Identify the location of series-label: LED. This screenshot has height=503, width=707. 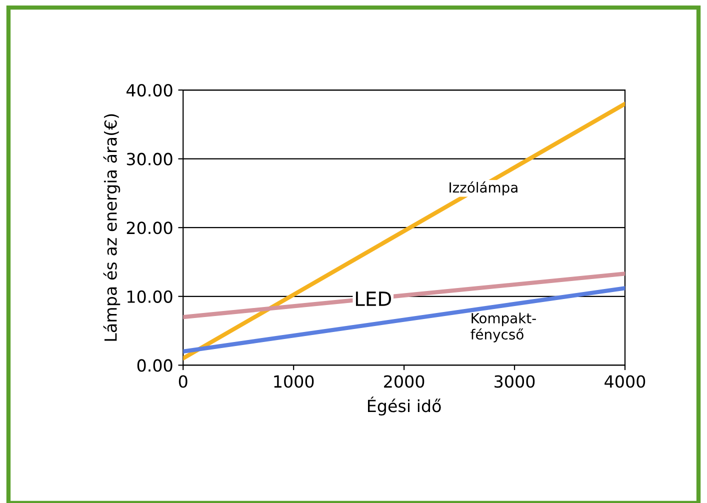
(374, 299).